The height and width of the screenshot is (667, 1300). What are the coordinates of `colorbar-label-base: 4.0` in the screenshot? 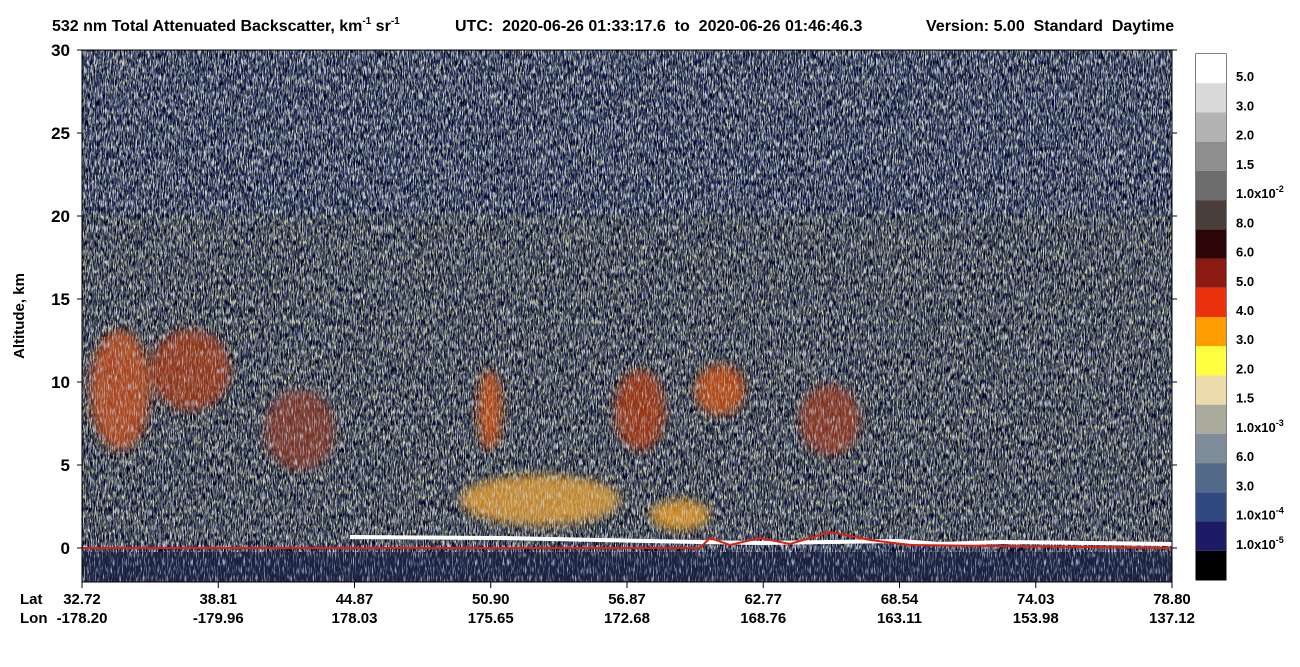 It's located at (1245, 310).